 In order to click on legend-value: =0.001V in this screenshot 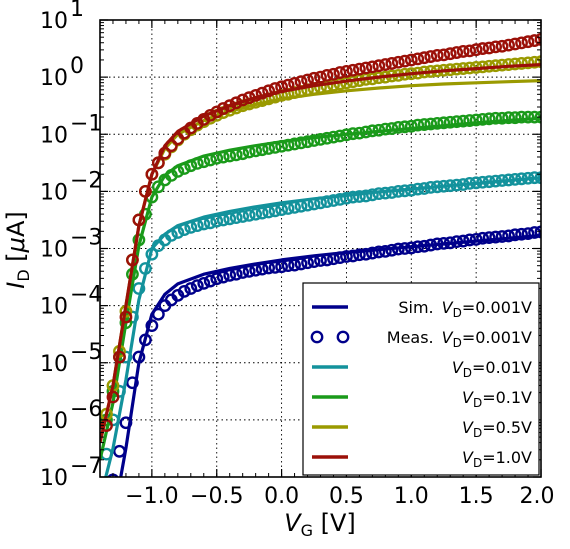, I will do `click(497, 337)`.